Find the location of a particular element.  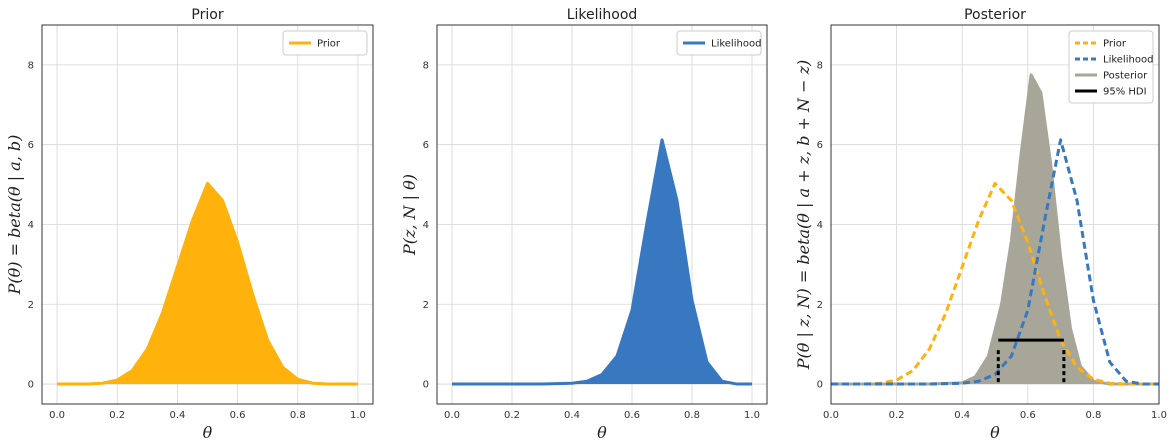

chart-title: Posterior is located at coordinates (995, 15).